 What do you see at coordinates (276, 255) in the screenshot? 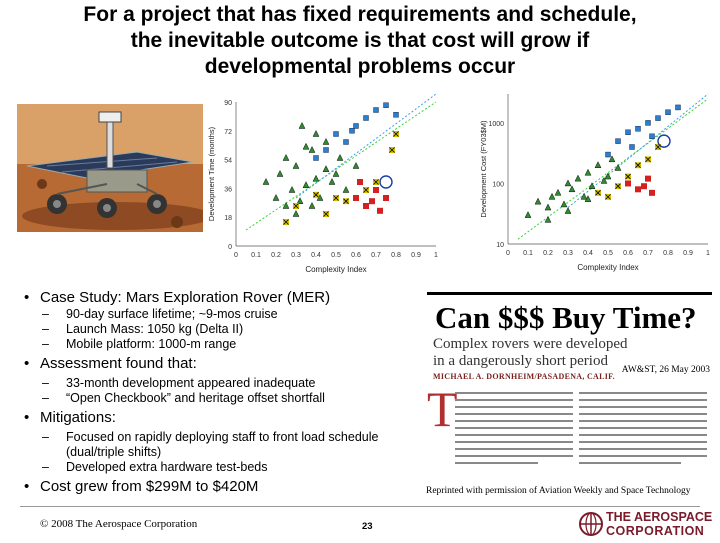
I see `x-tick-label: 0.2` at bounding box center [276, 255].